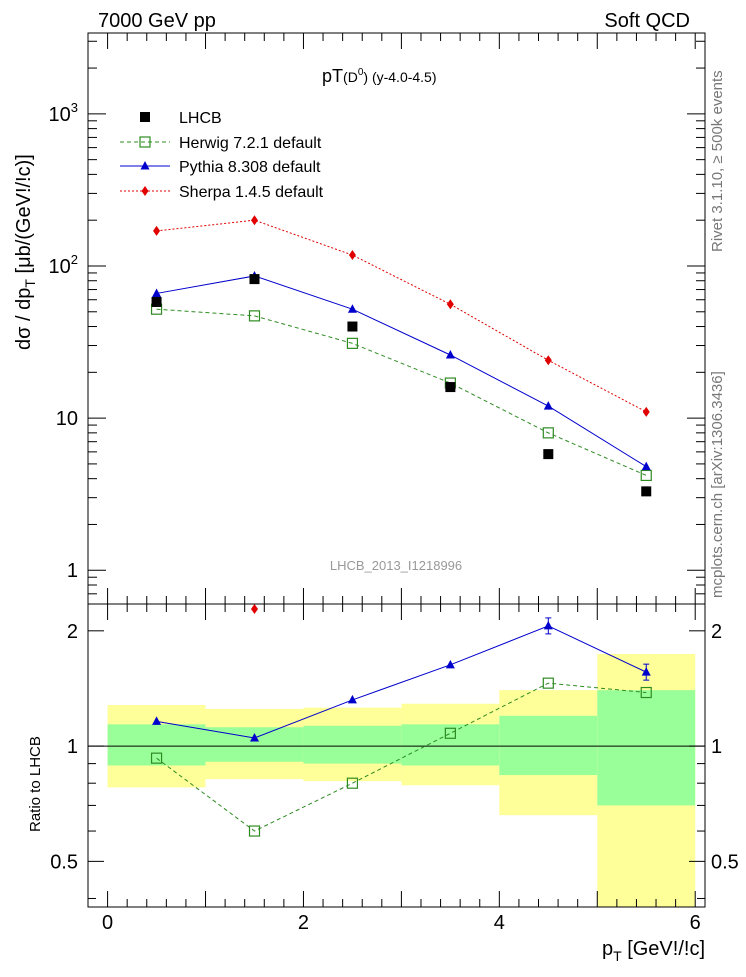 Image resolution: width=746 pixels, height=977 pixels. What do you see at coordinates (72, 747) in the screenshot?
I see `ratio-y-tick-label: 1` at bounding box center [72, 747].